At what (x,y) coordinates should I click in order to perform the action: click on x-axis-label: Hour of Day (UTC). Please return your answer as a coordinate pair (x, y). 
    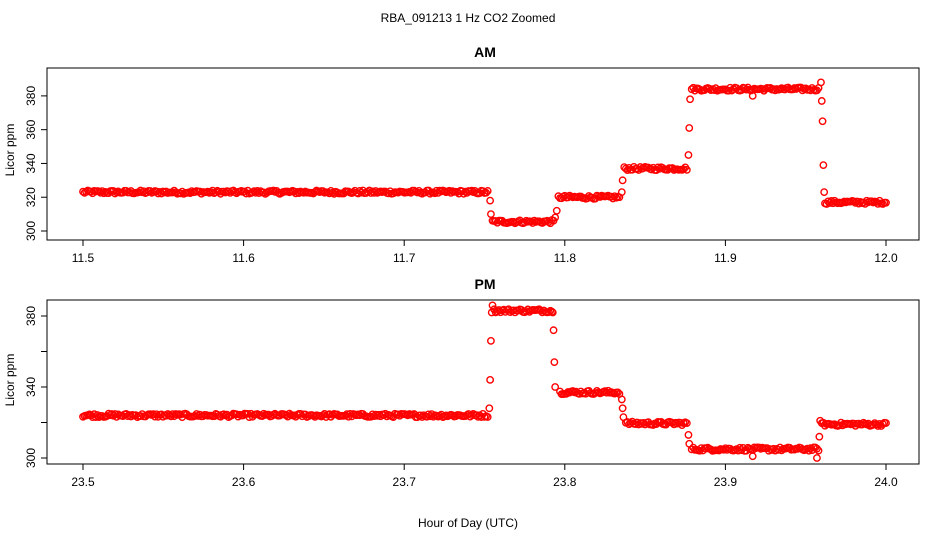
    Looking at the image, I should click on (468, 523).